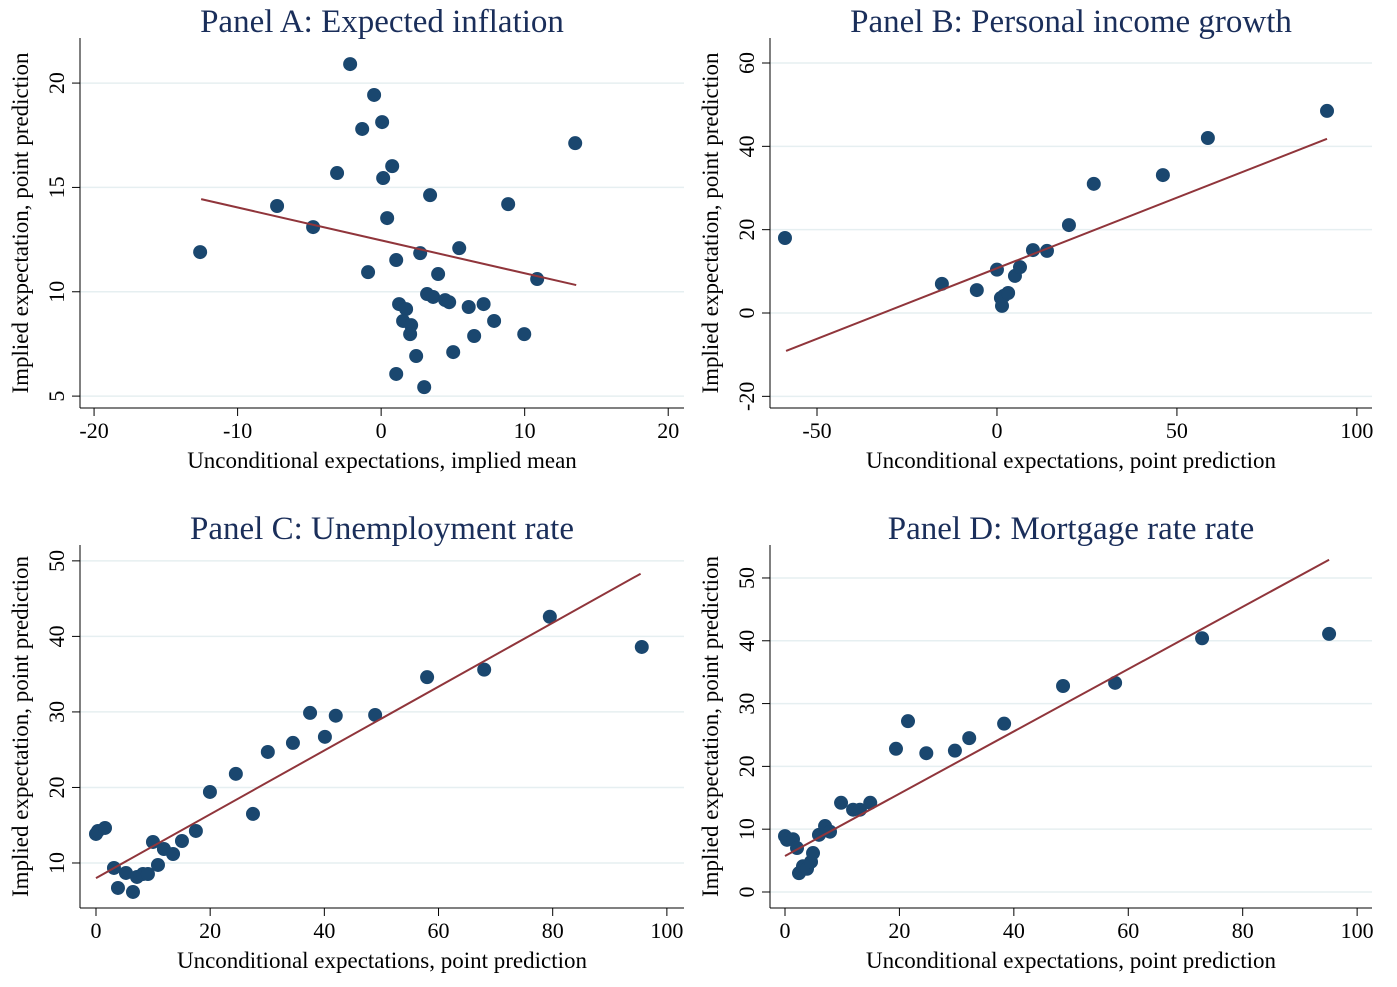 This screenshot has height=987, width=1397. Describe the element at coordinates (746, 313) in the screenshot. I see `y-tick-label: 0` at that location.